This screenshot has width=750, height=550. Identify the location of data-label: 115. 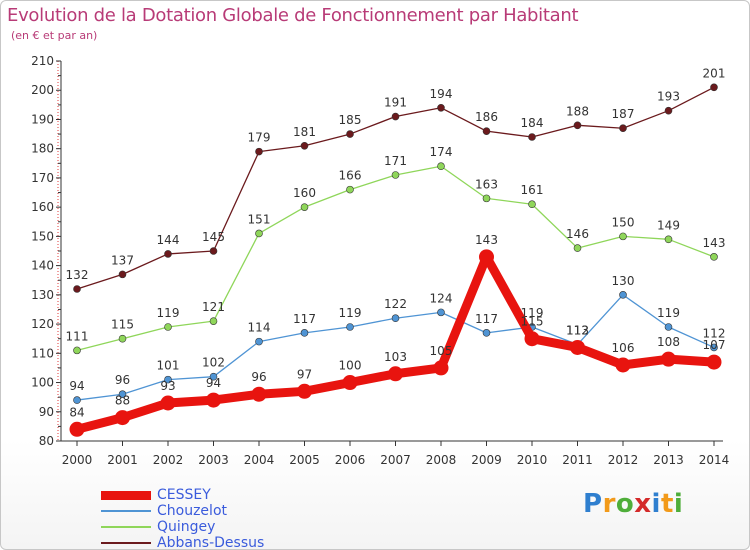
(122, 325).